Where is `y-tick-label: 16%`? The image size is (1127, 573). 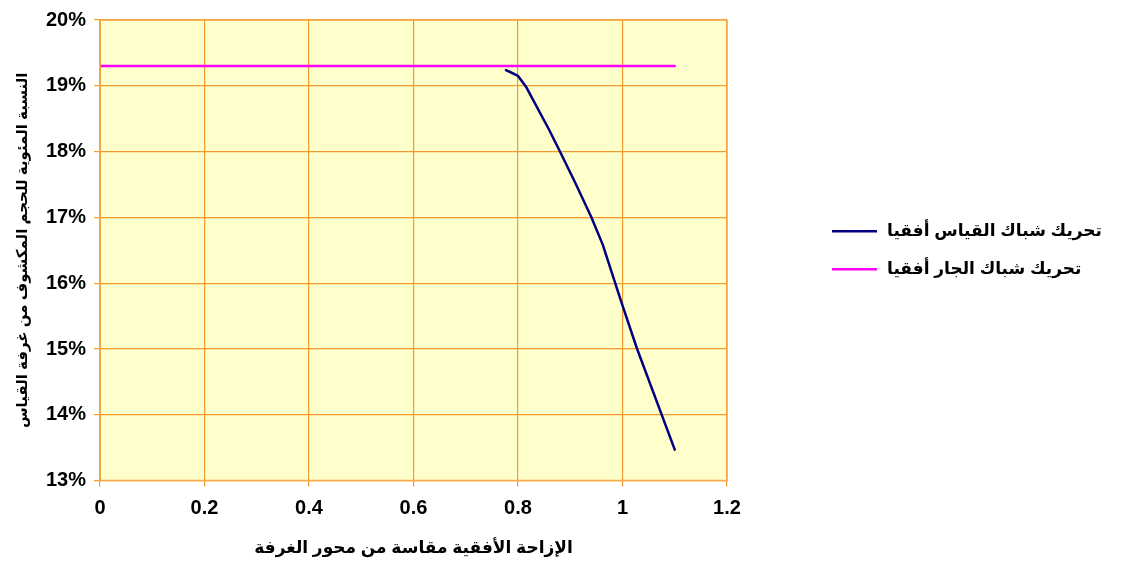
y-tick-label: 16% is located at coordinates (66, 281).